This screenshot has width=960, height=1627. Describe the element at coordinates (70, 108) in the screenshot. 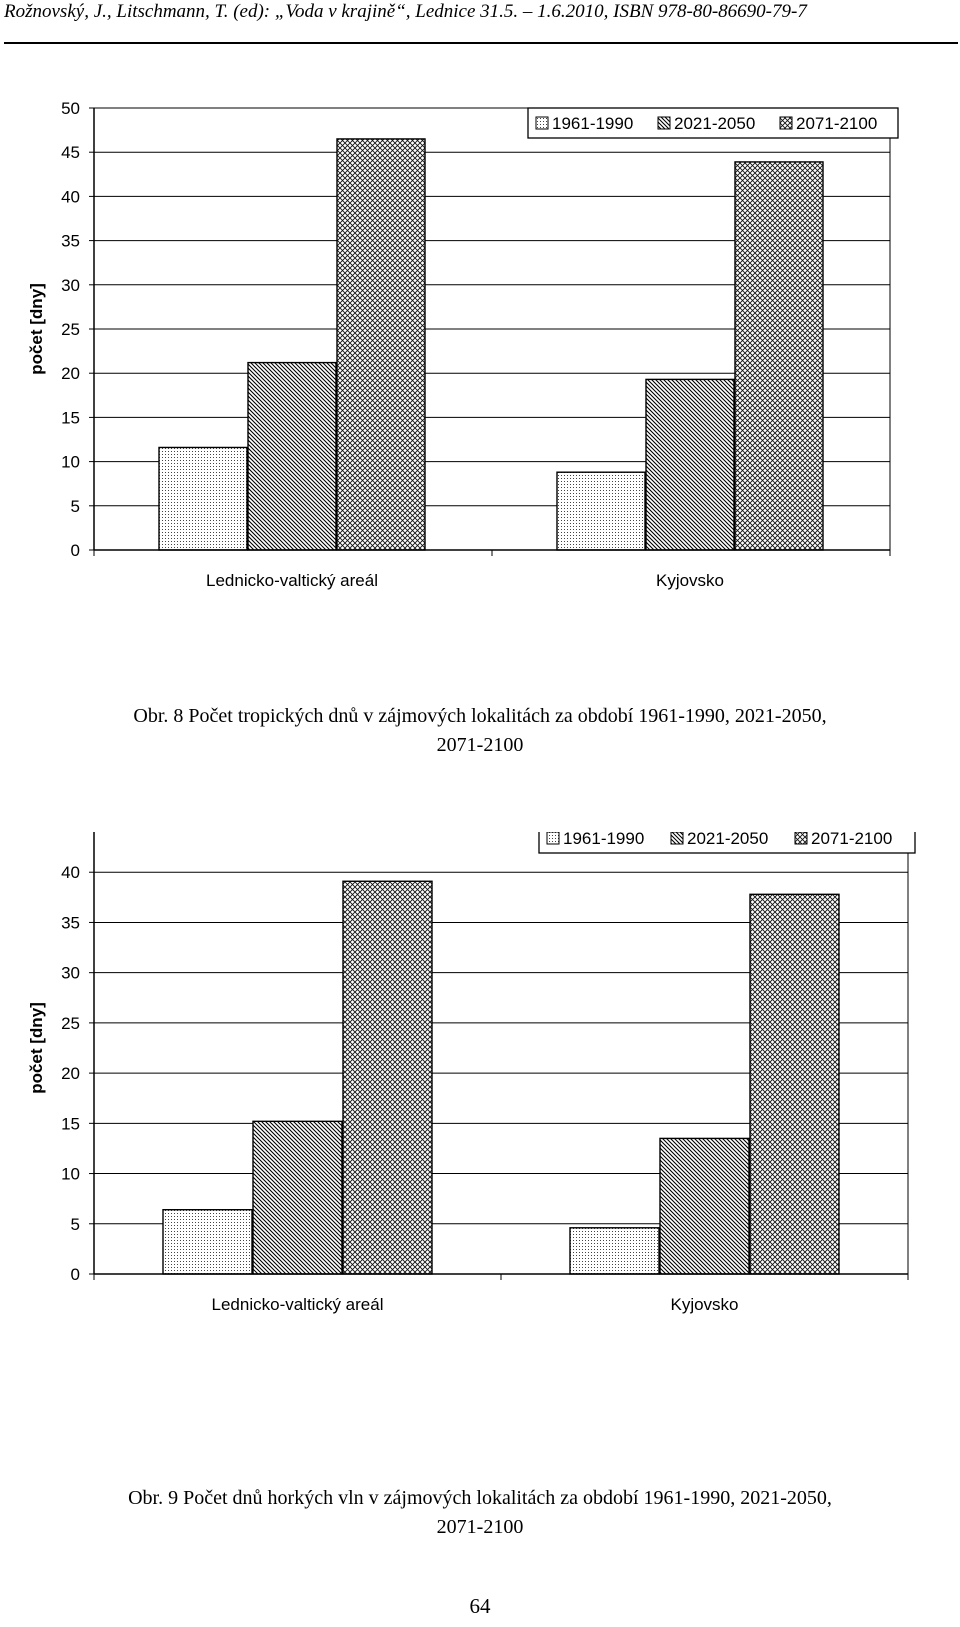

I see `y-tick-label-50: 50` at that location.